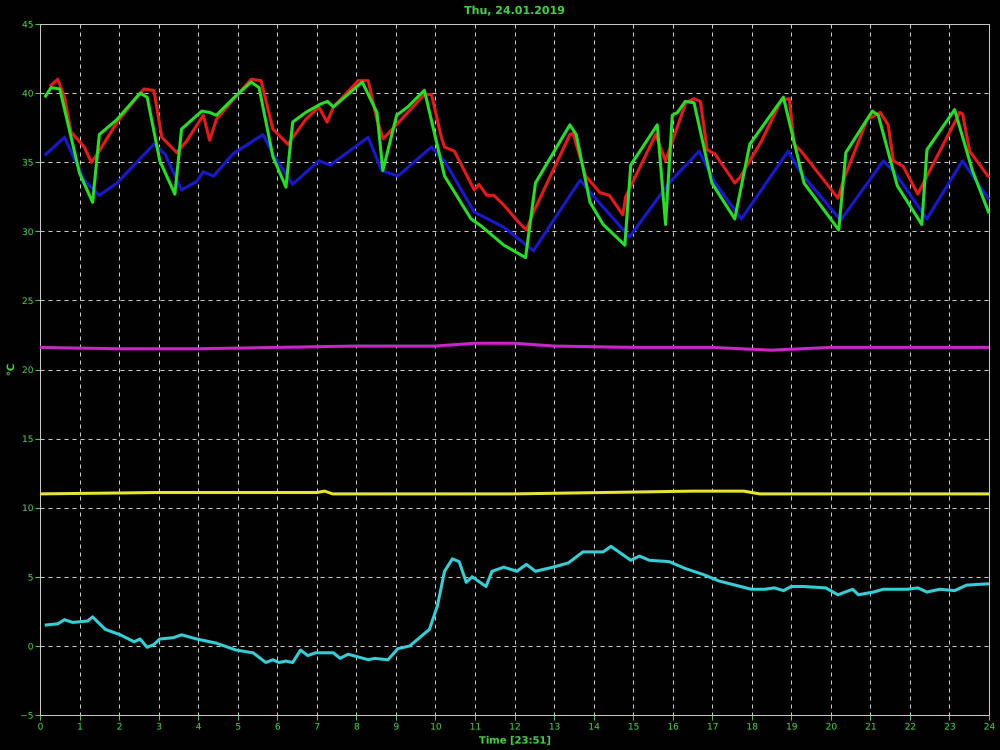 The image size is (1000, 750). Describe the element at coordinates (119, 727) in the screenshot. I see `x-tick-label: 2` at that location.